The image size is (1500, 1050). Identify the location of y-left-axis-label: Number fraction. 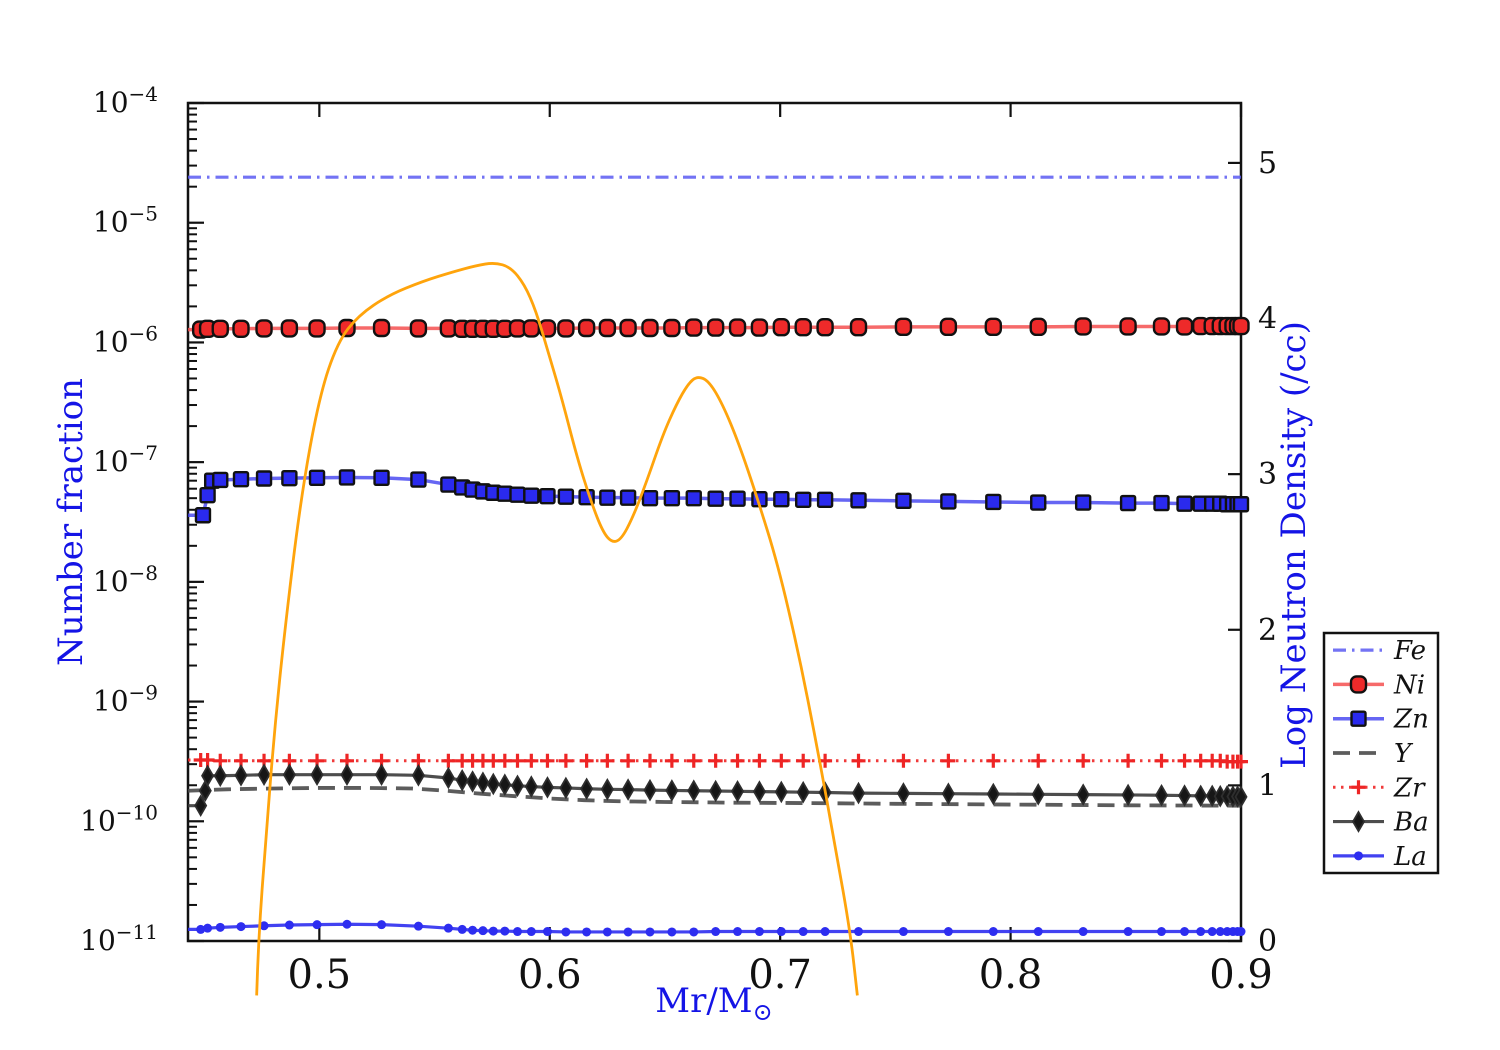
(71, 522).